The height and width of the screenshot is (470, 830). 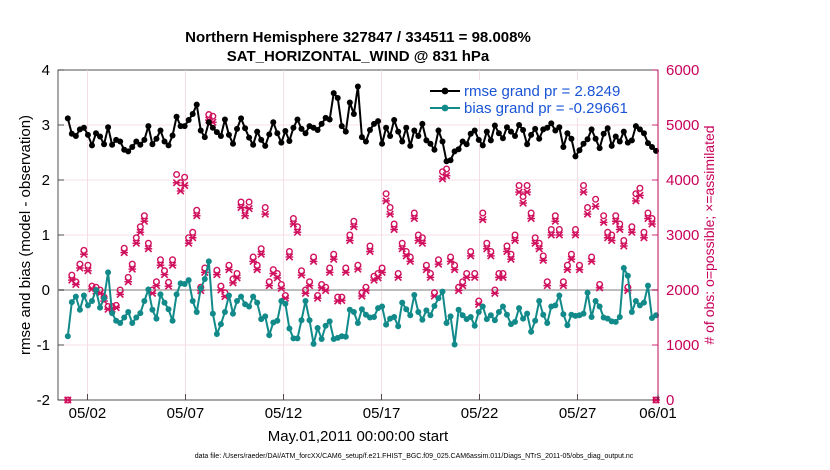 I want to click on chart-subtitle: SAT_HORIZONTAL_WIND @ 831 hPa, so click(x=358, y=56).